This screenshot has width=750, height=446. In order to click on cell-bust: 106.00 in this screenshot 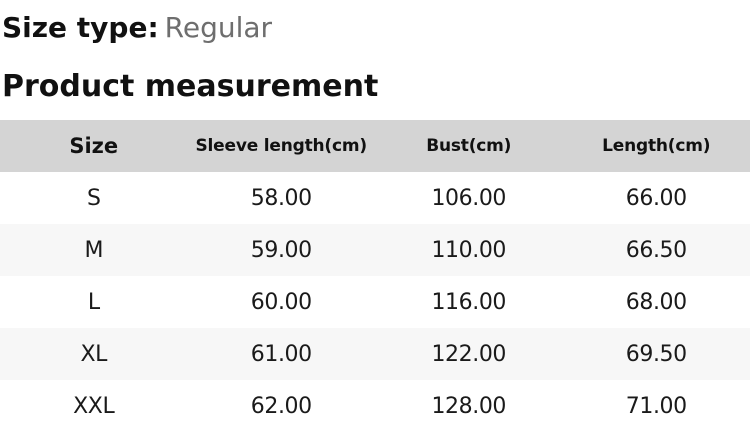, I will do `click(469, 198)`.